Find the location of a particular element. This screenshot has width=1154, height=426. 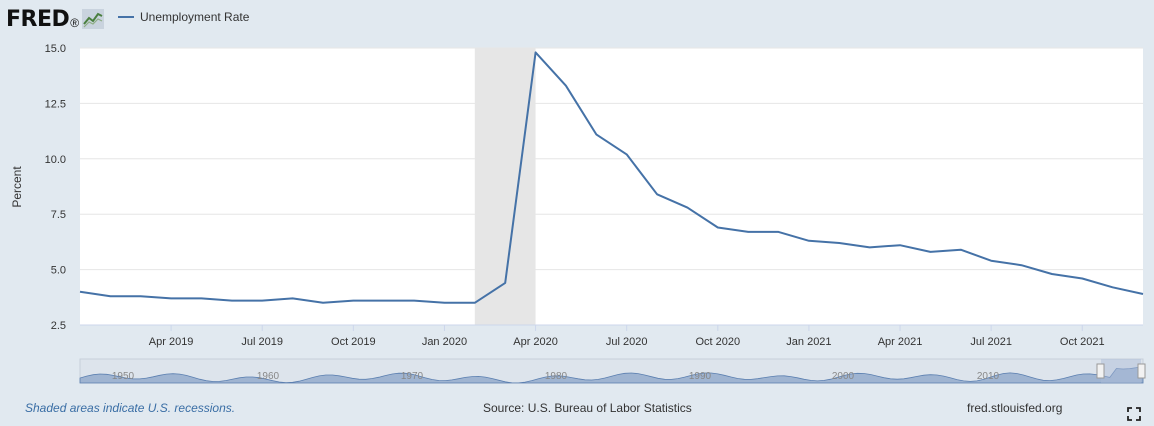

x-tick-label: Jul 2021 is located at coordinates (991, 342).